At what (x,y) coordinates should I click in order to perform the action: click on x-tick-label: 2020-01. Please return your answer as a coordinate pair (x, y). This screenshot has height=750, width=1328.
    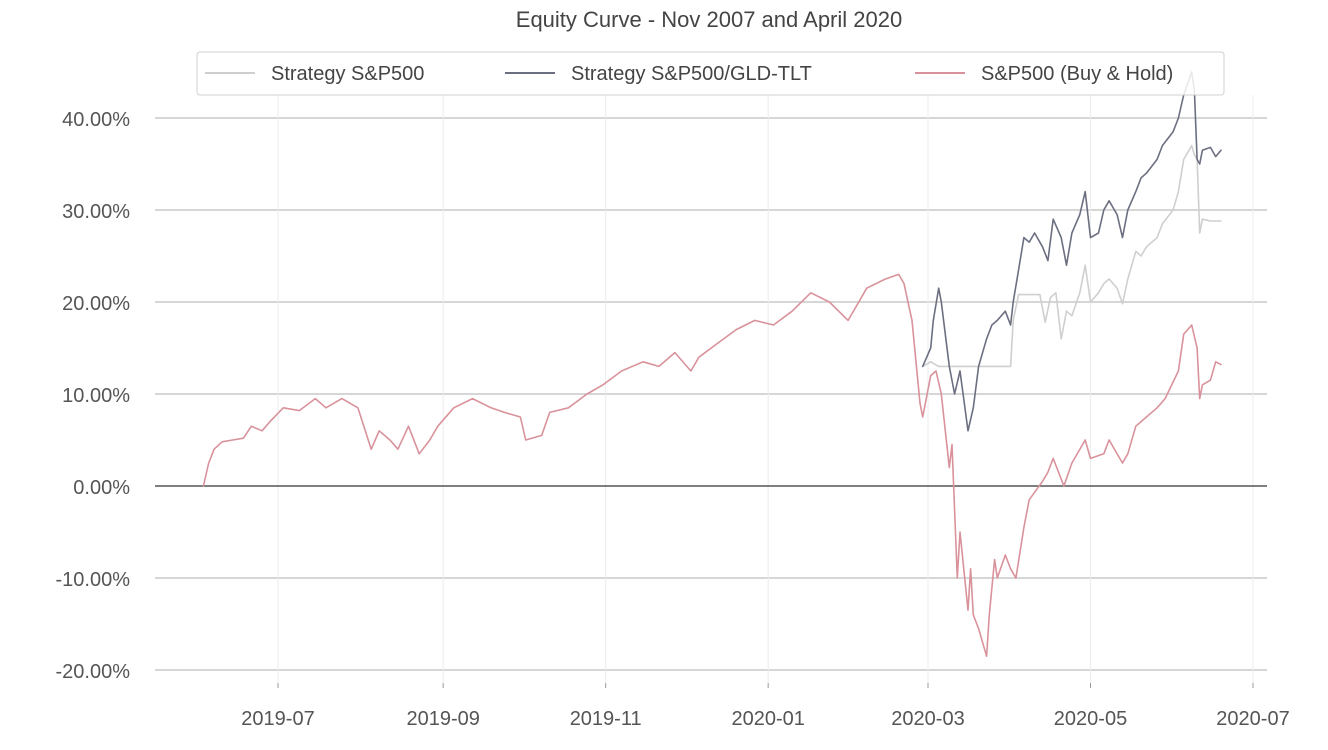
    Looking at the image, I should click on (767, 719).